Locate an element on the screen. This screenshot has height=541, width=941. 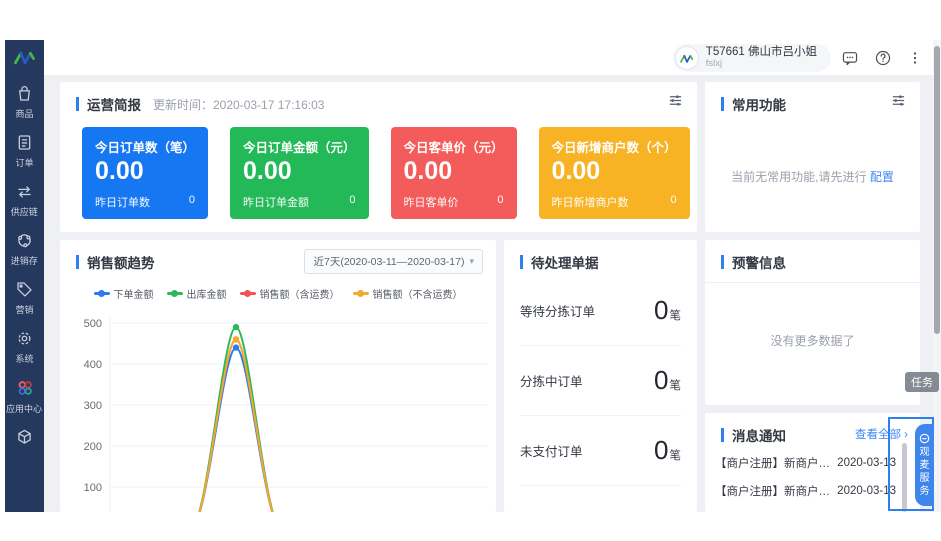
app-logo-icon is located at coordinates (25, 60).